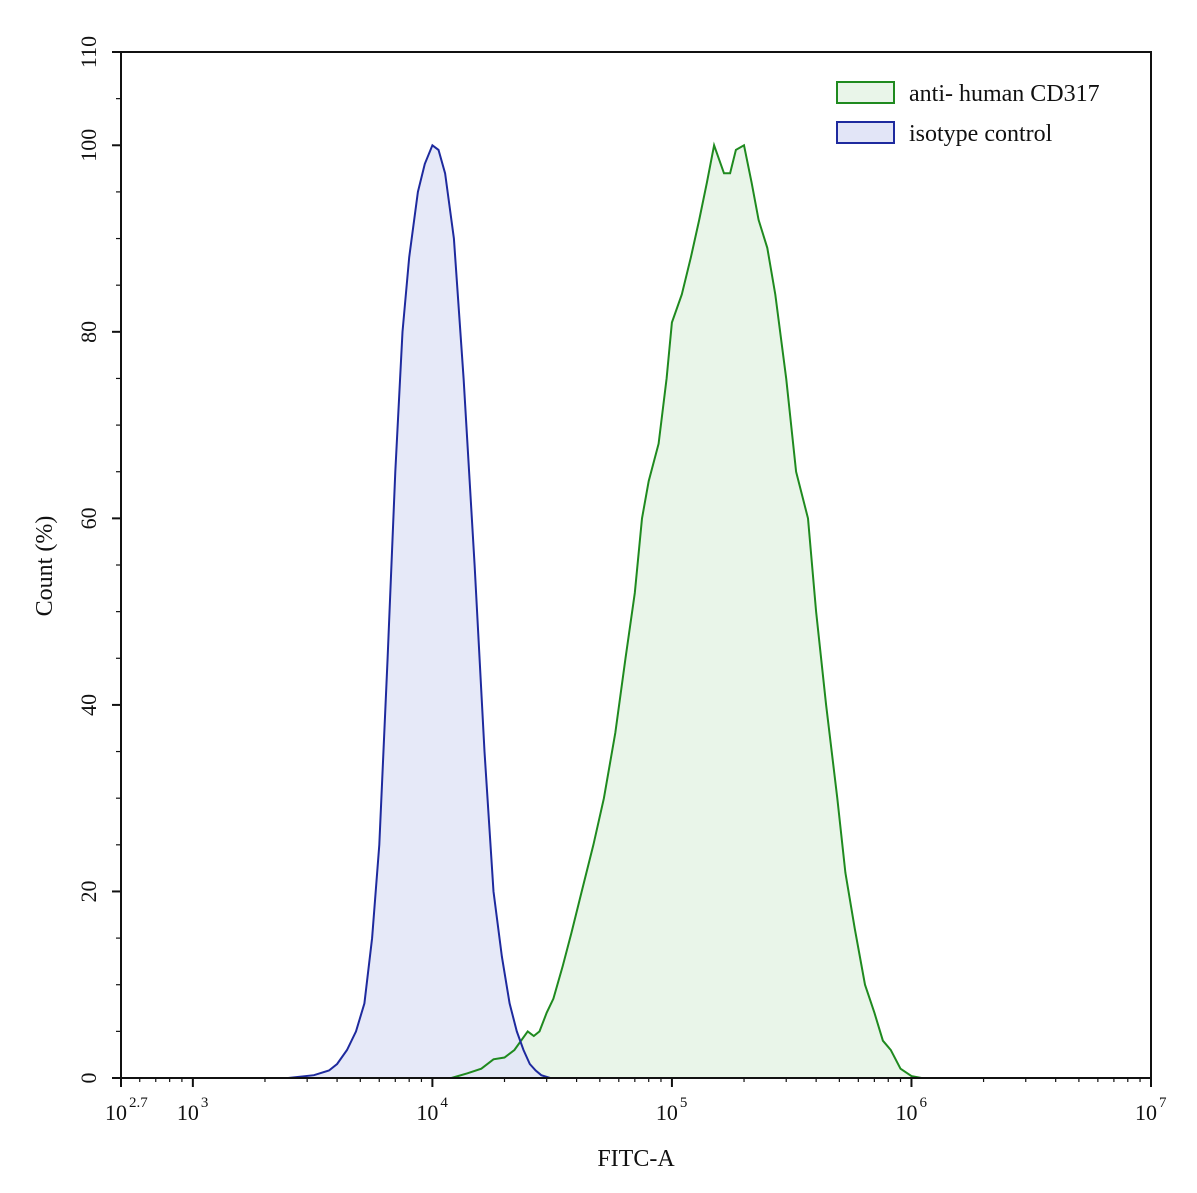  What do you see at coordinates (193, 1110) in the screenshot?
I see `x-tick-label: 10 3` at bounding box center [193, 1110].